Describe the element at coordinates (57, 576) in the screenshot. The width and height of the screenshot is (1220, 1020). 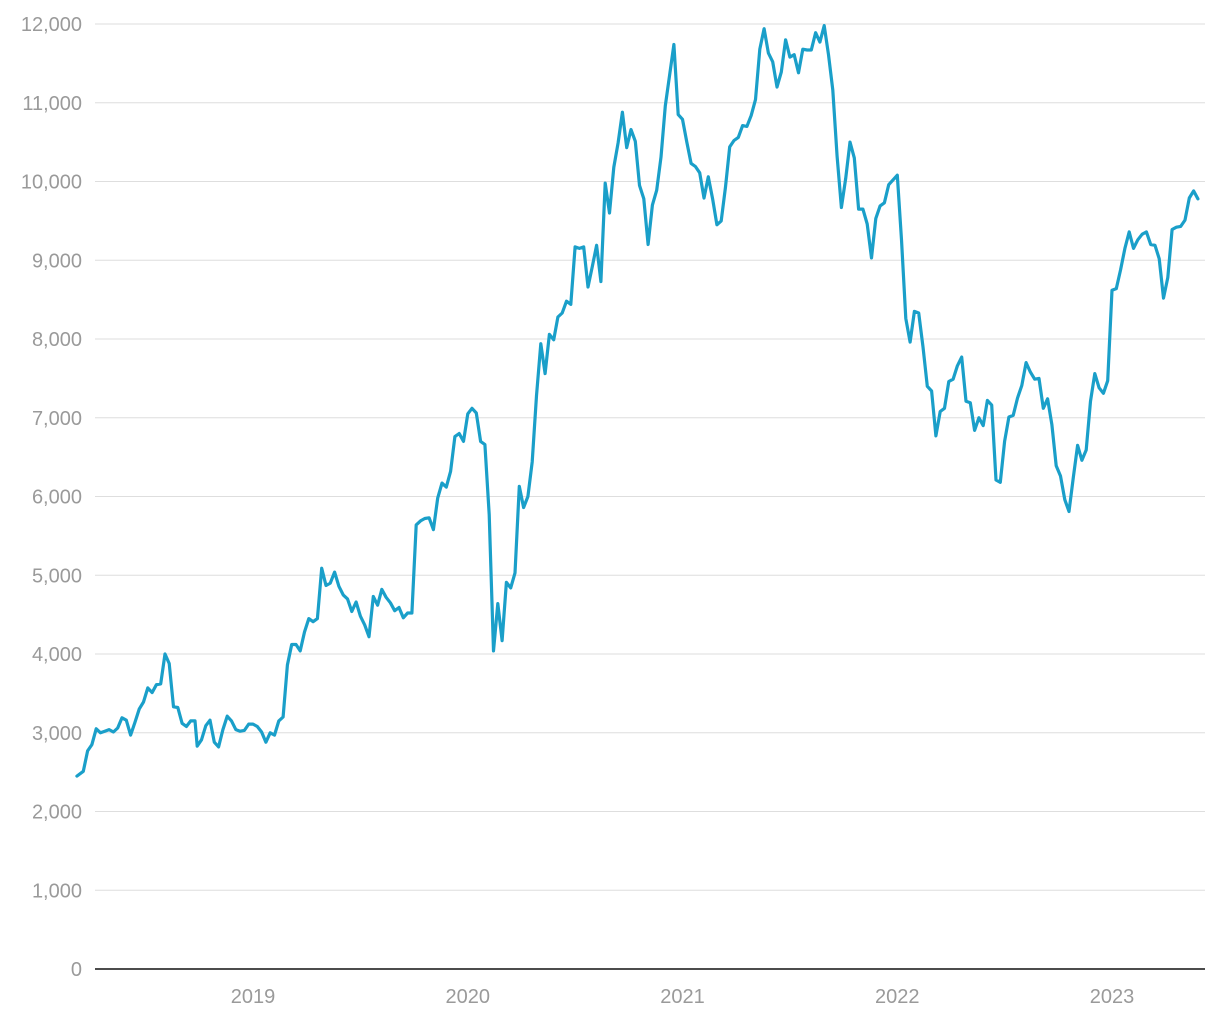
I see `y-tick-label: 5,000` at that location.